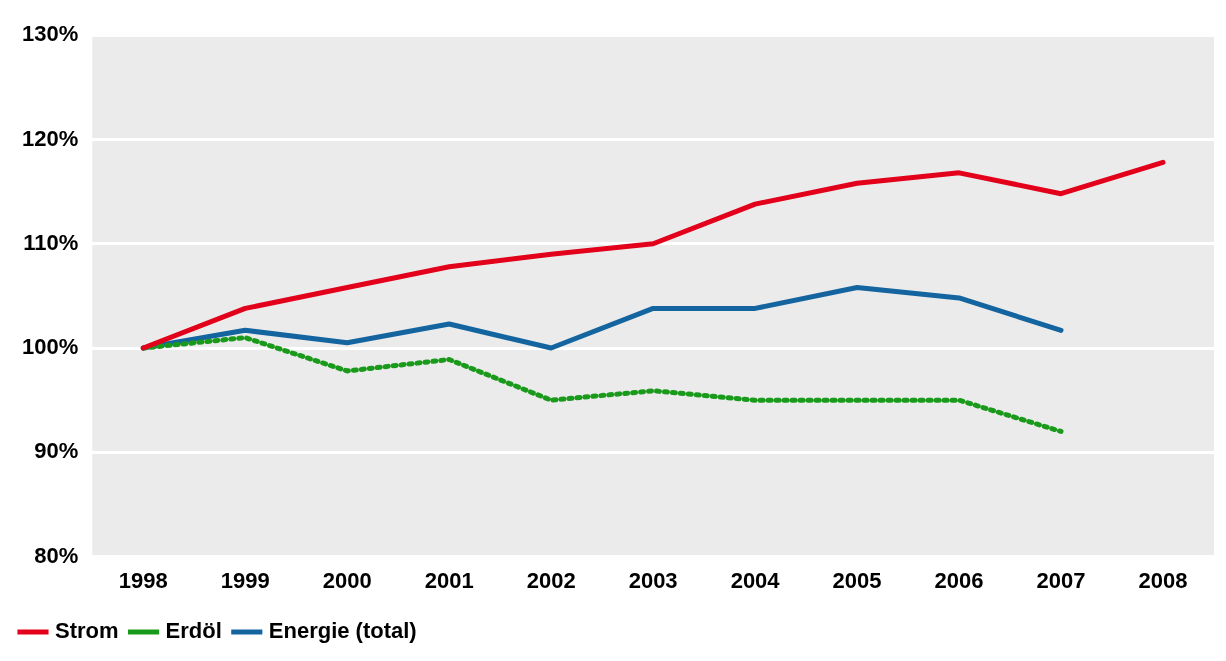  What do you see at coordinates (50, 138) in the screenshot?
I see `y-tick-label: 120%` at bounding box center [50, 138].